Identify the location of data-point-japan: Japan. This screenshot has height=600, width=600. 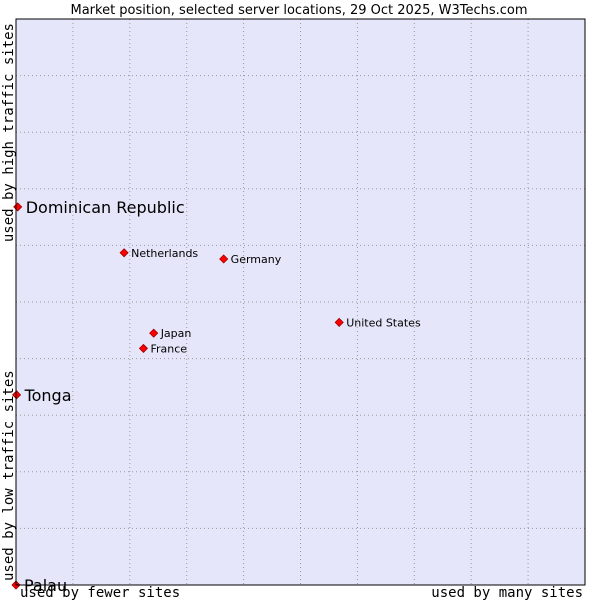
(170, 333).